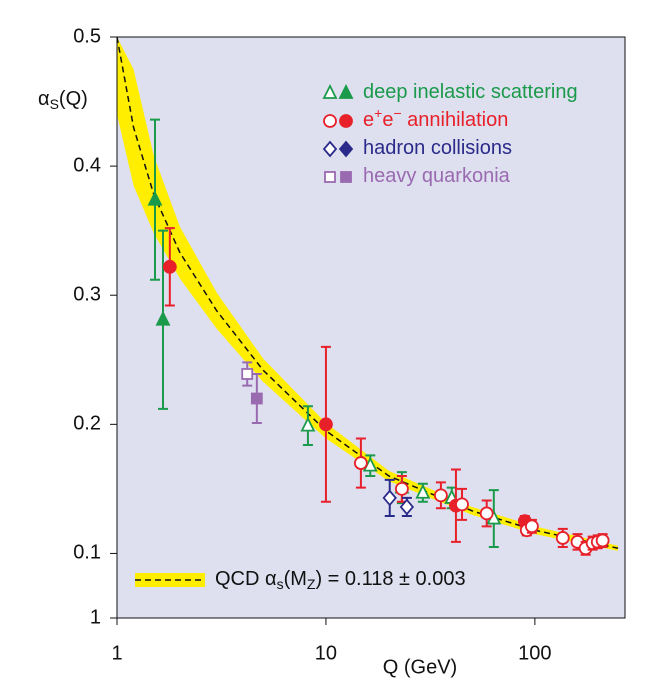 The height and width of the screenshot is (700, 662). I want to click on label-part: +, so click(378, 113).